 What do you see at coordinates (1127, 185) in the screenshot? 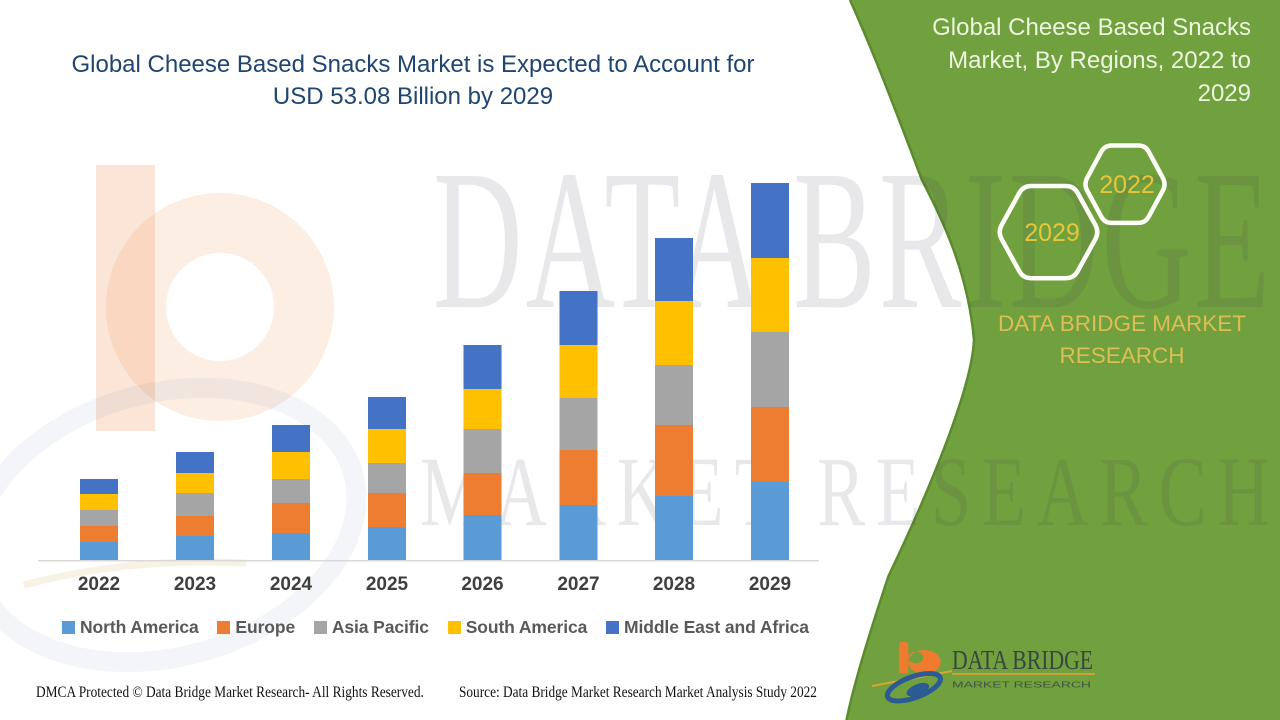
I see `svg-text: 2022` at bounding box center [1127, 185].